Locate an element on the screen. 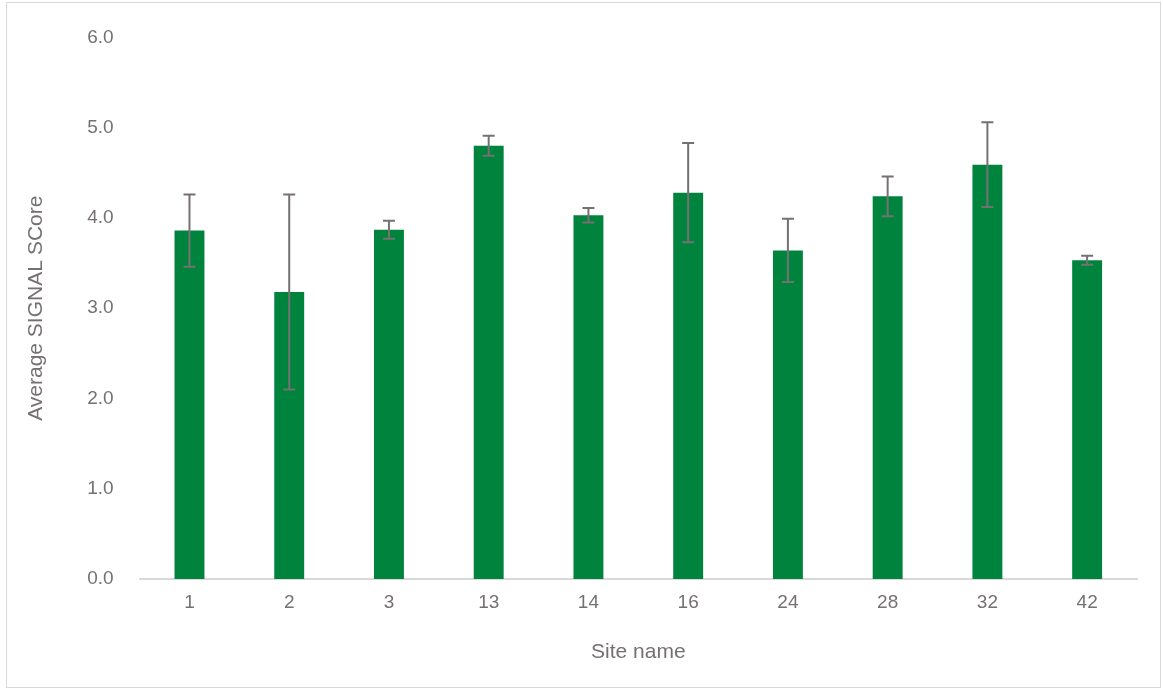  x-tick-label: 3 is located at coordinates (389, 601).